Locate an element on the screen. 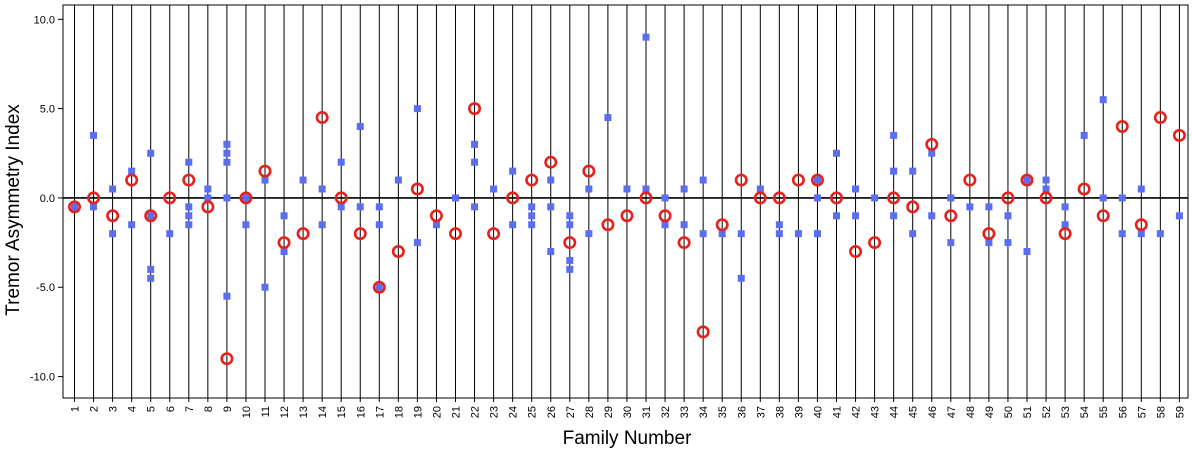 This screenshot has height=452, width=1192. x-tick-label: 56 is located at coordinates (1123, 412).